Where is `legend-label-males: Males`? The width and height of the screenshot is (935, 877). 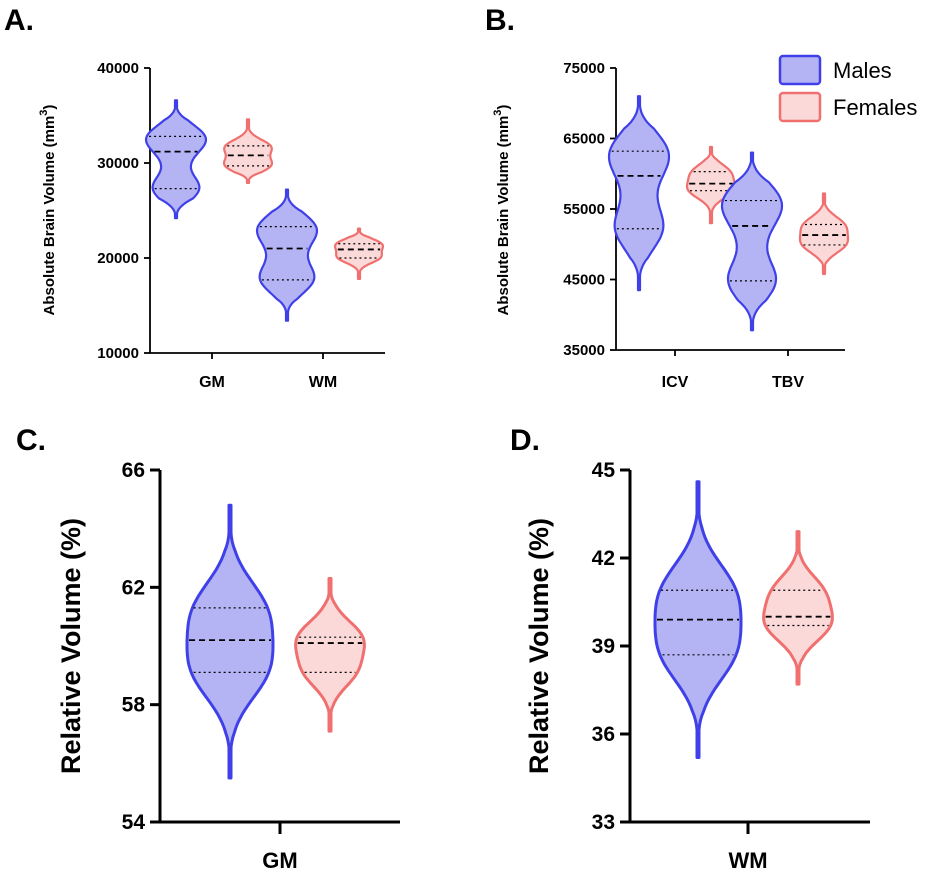 legend-label-males: Males is located at coordinates (862, 70).